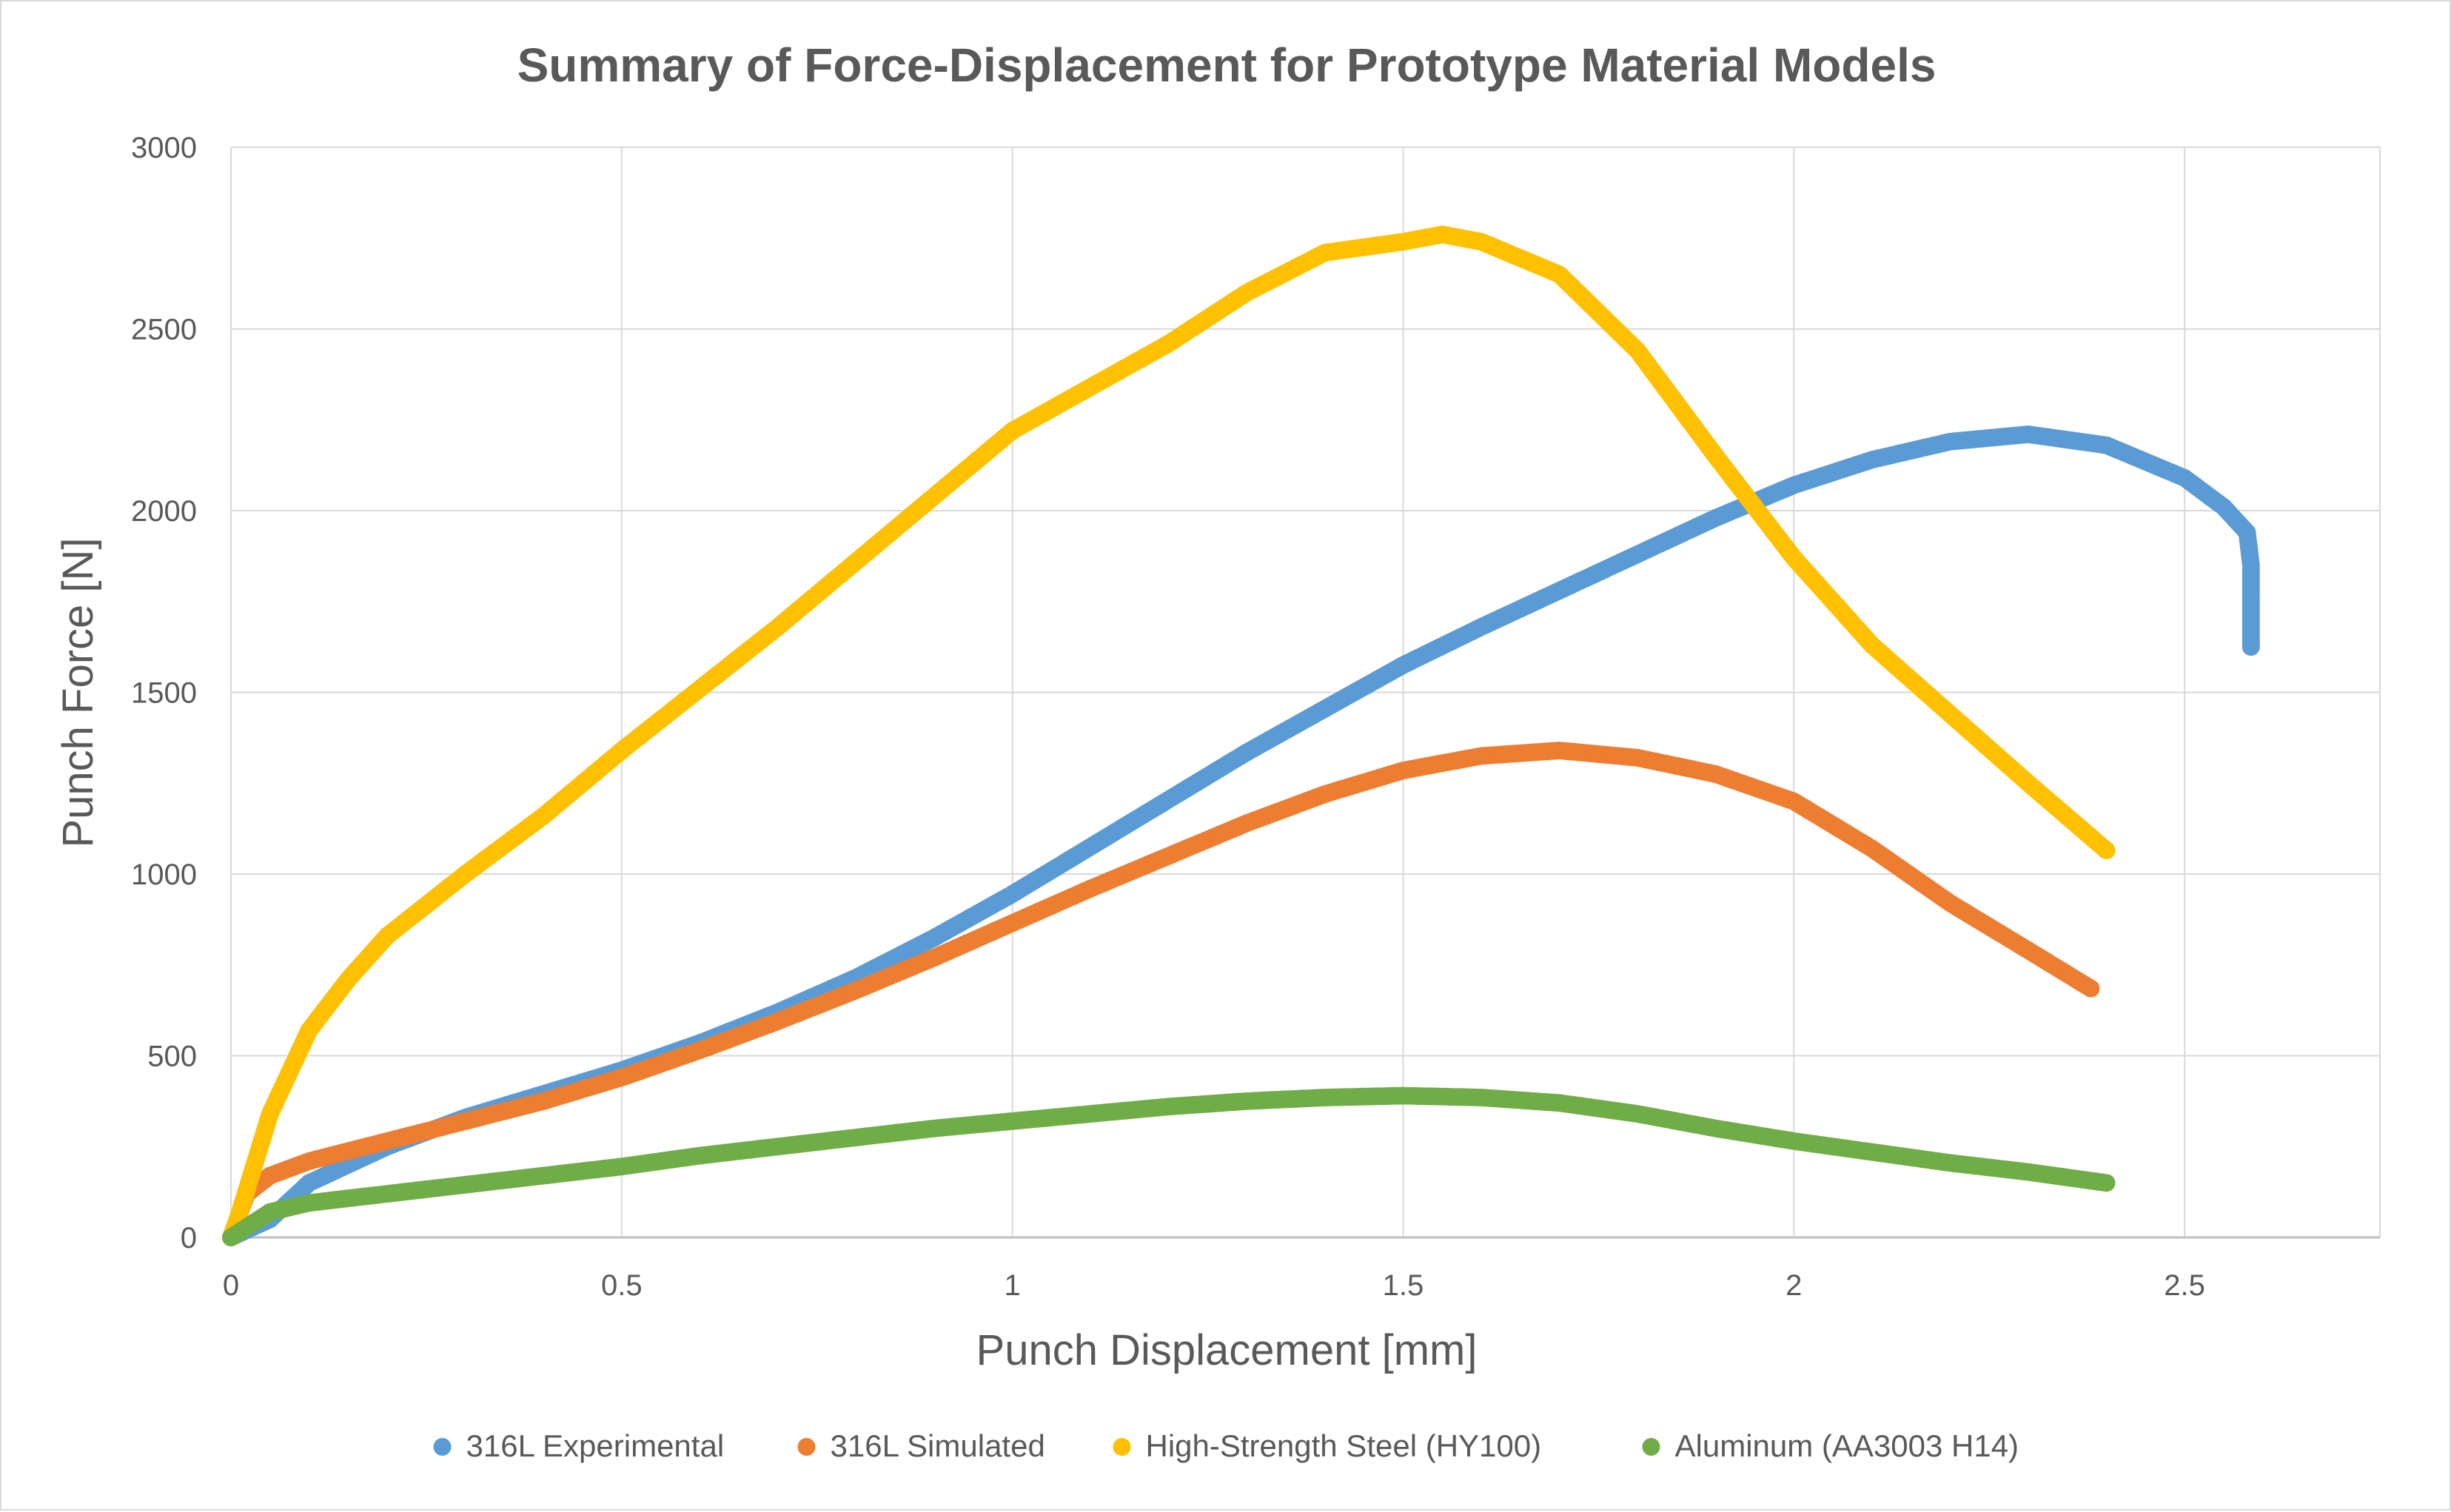  What do you see at coordinates (1344, 1445) in the screenshot?
I see `legend-label: High-Strength Steel (HY100)` at bounding box center [1344, 1445].